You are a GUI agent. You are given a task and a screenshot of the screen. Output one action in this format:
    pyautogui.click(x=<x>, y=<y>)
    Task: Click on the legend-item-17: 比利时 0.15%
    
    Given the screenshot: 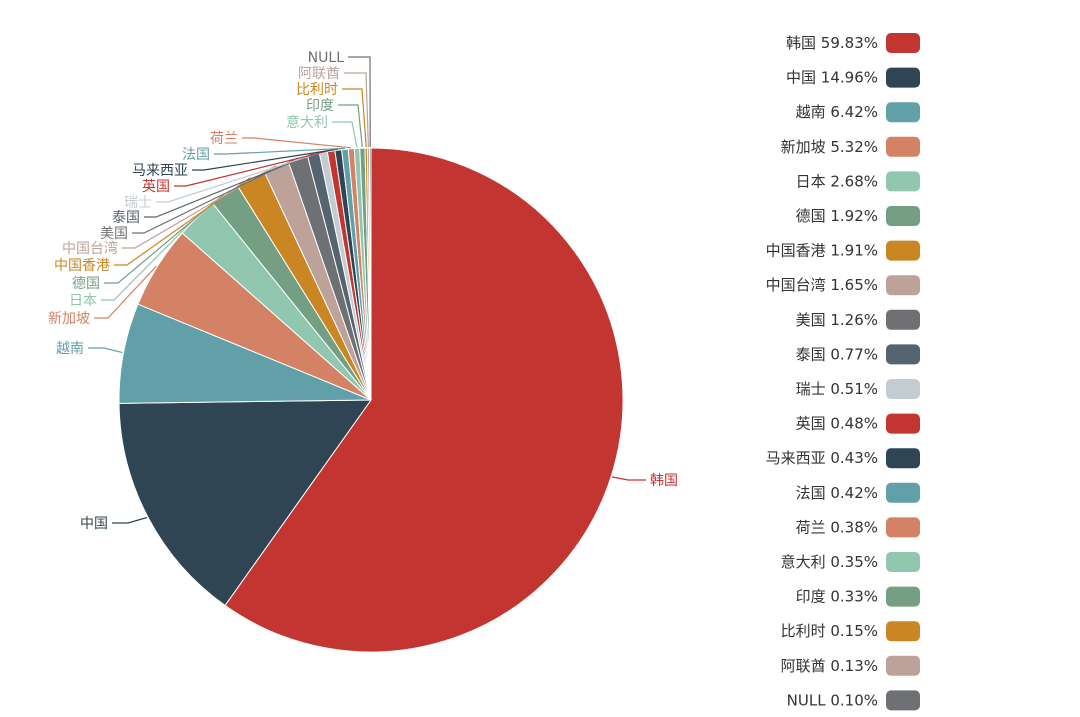 What is the action you would take?
    pyautogui.click(x=850, y=631)
    